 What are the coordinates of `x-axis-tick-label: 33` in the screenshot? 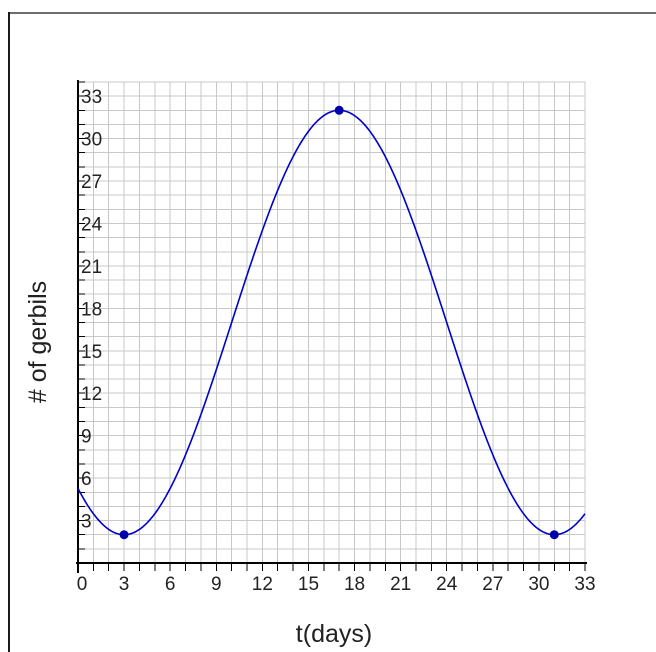 It's located at (584, 584).